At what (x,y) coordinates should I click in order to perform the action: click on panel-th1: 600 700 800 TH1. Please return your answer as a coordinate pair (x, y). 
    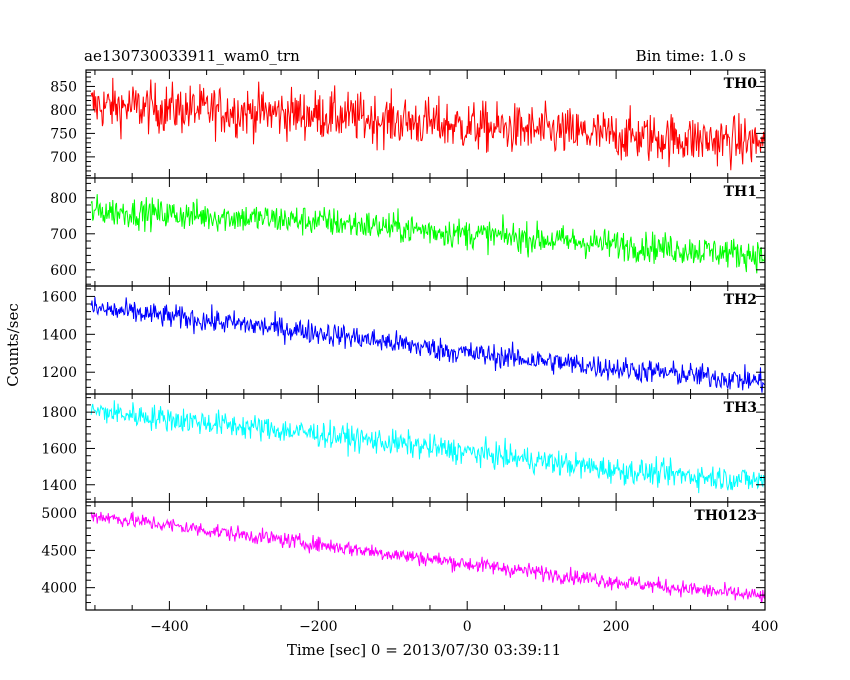
    Looking at the image, I should click on (408, 232).